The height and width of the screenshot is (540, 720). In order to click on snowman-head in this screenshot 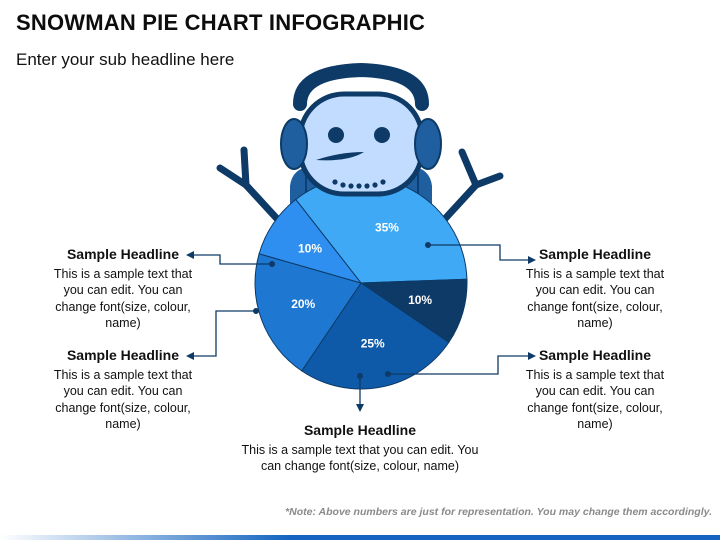, I will do `click(361, 144)`.